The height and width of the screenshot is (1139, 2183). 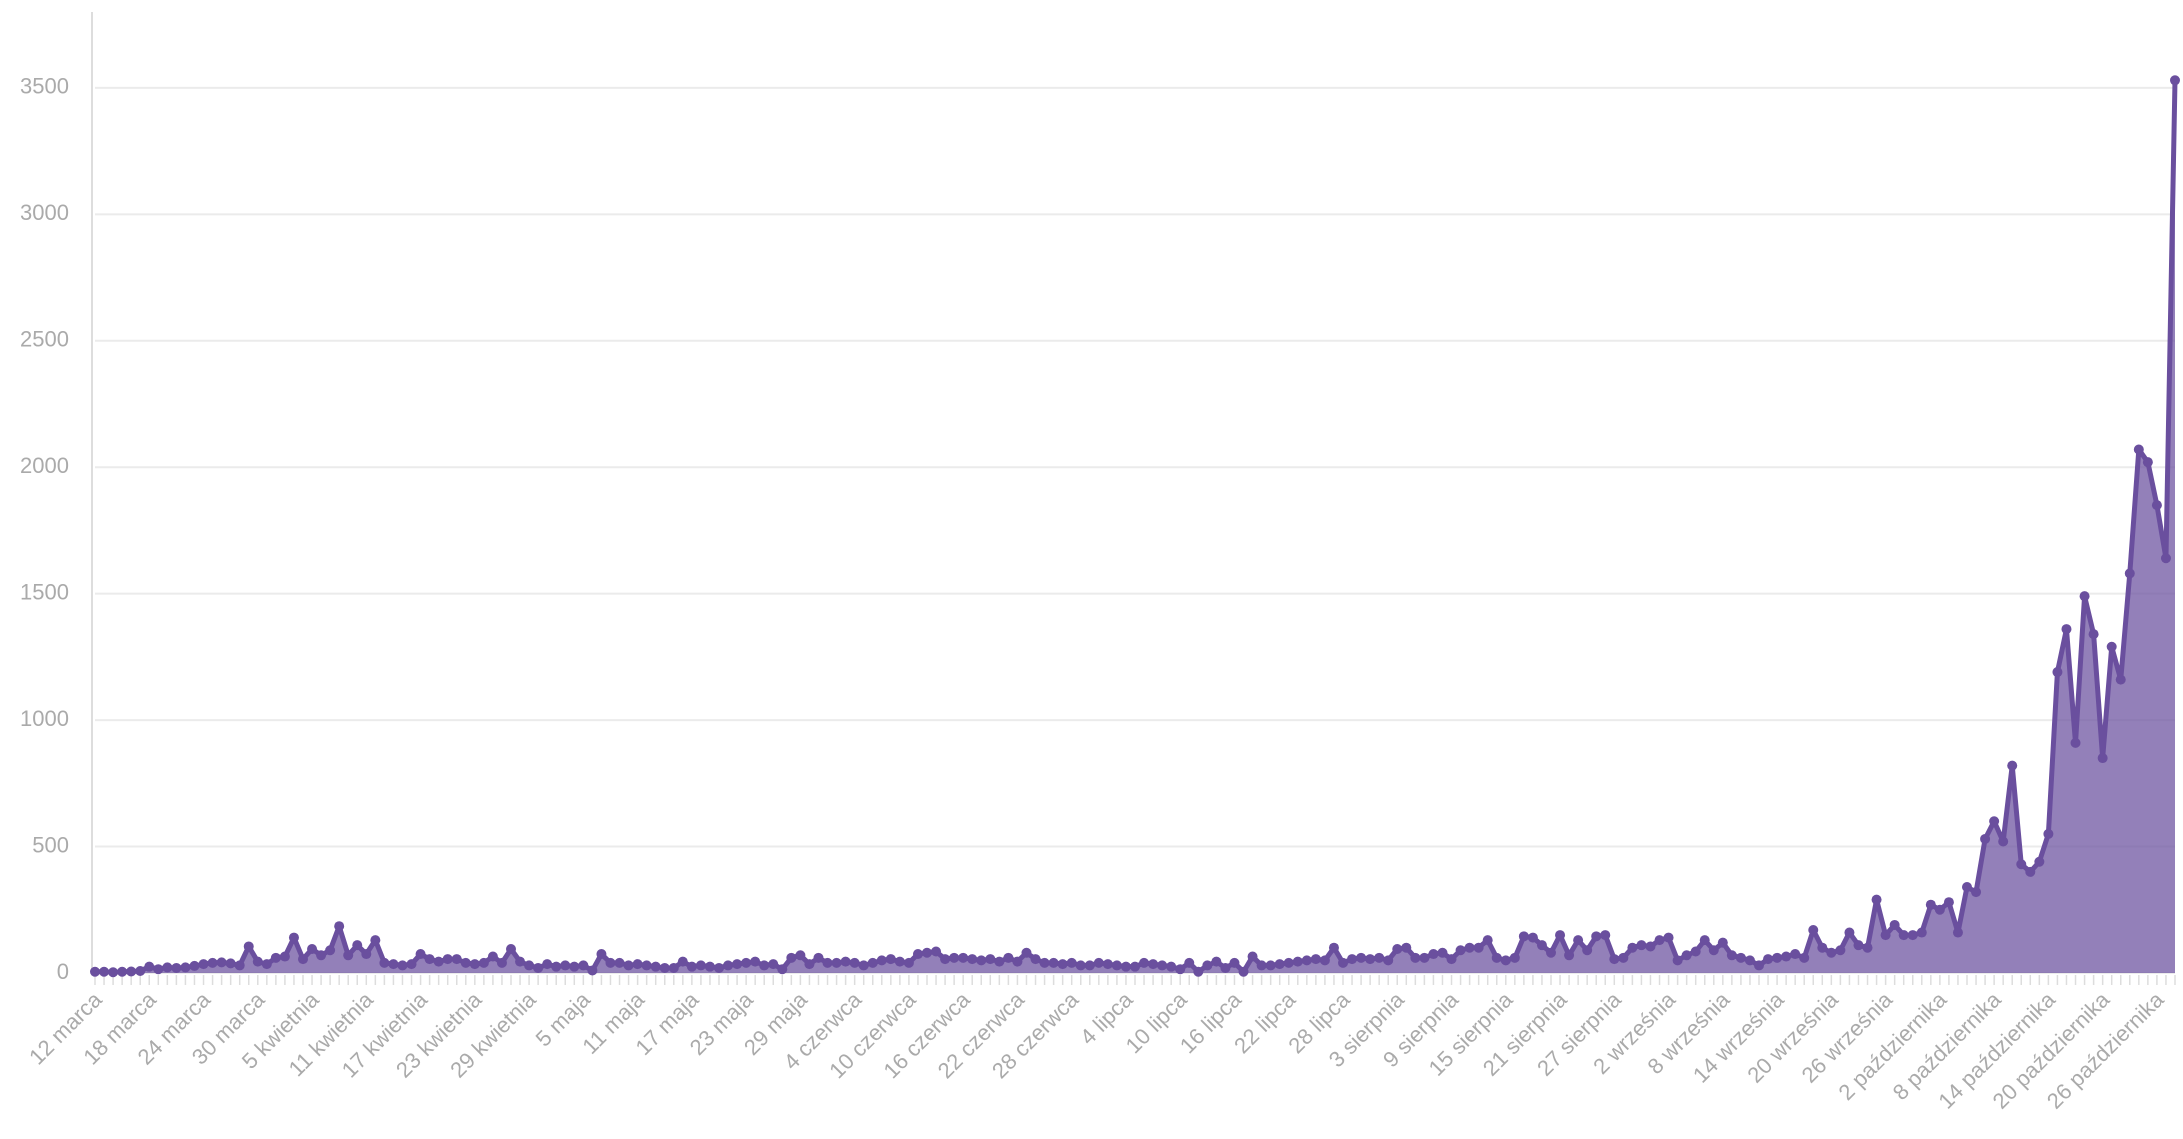 I want to click on y-tick-label: 500, so click(x=50, y=844).